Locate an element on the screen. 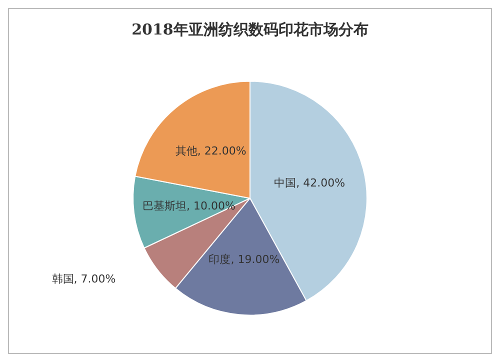  slice-label: 韩国, 7.00% is located at coordinates (84, 279).